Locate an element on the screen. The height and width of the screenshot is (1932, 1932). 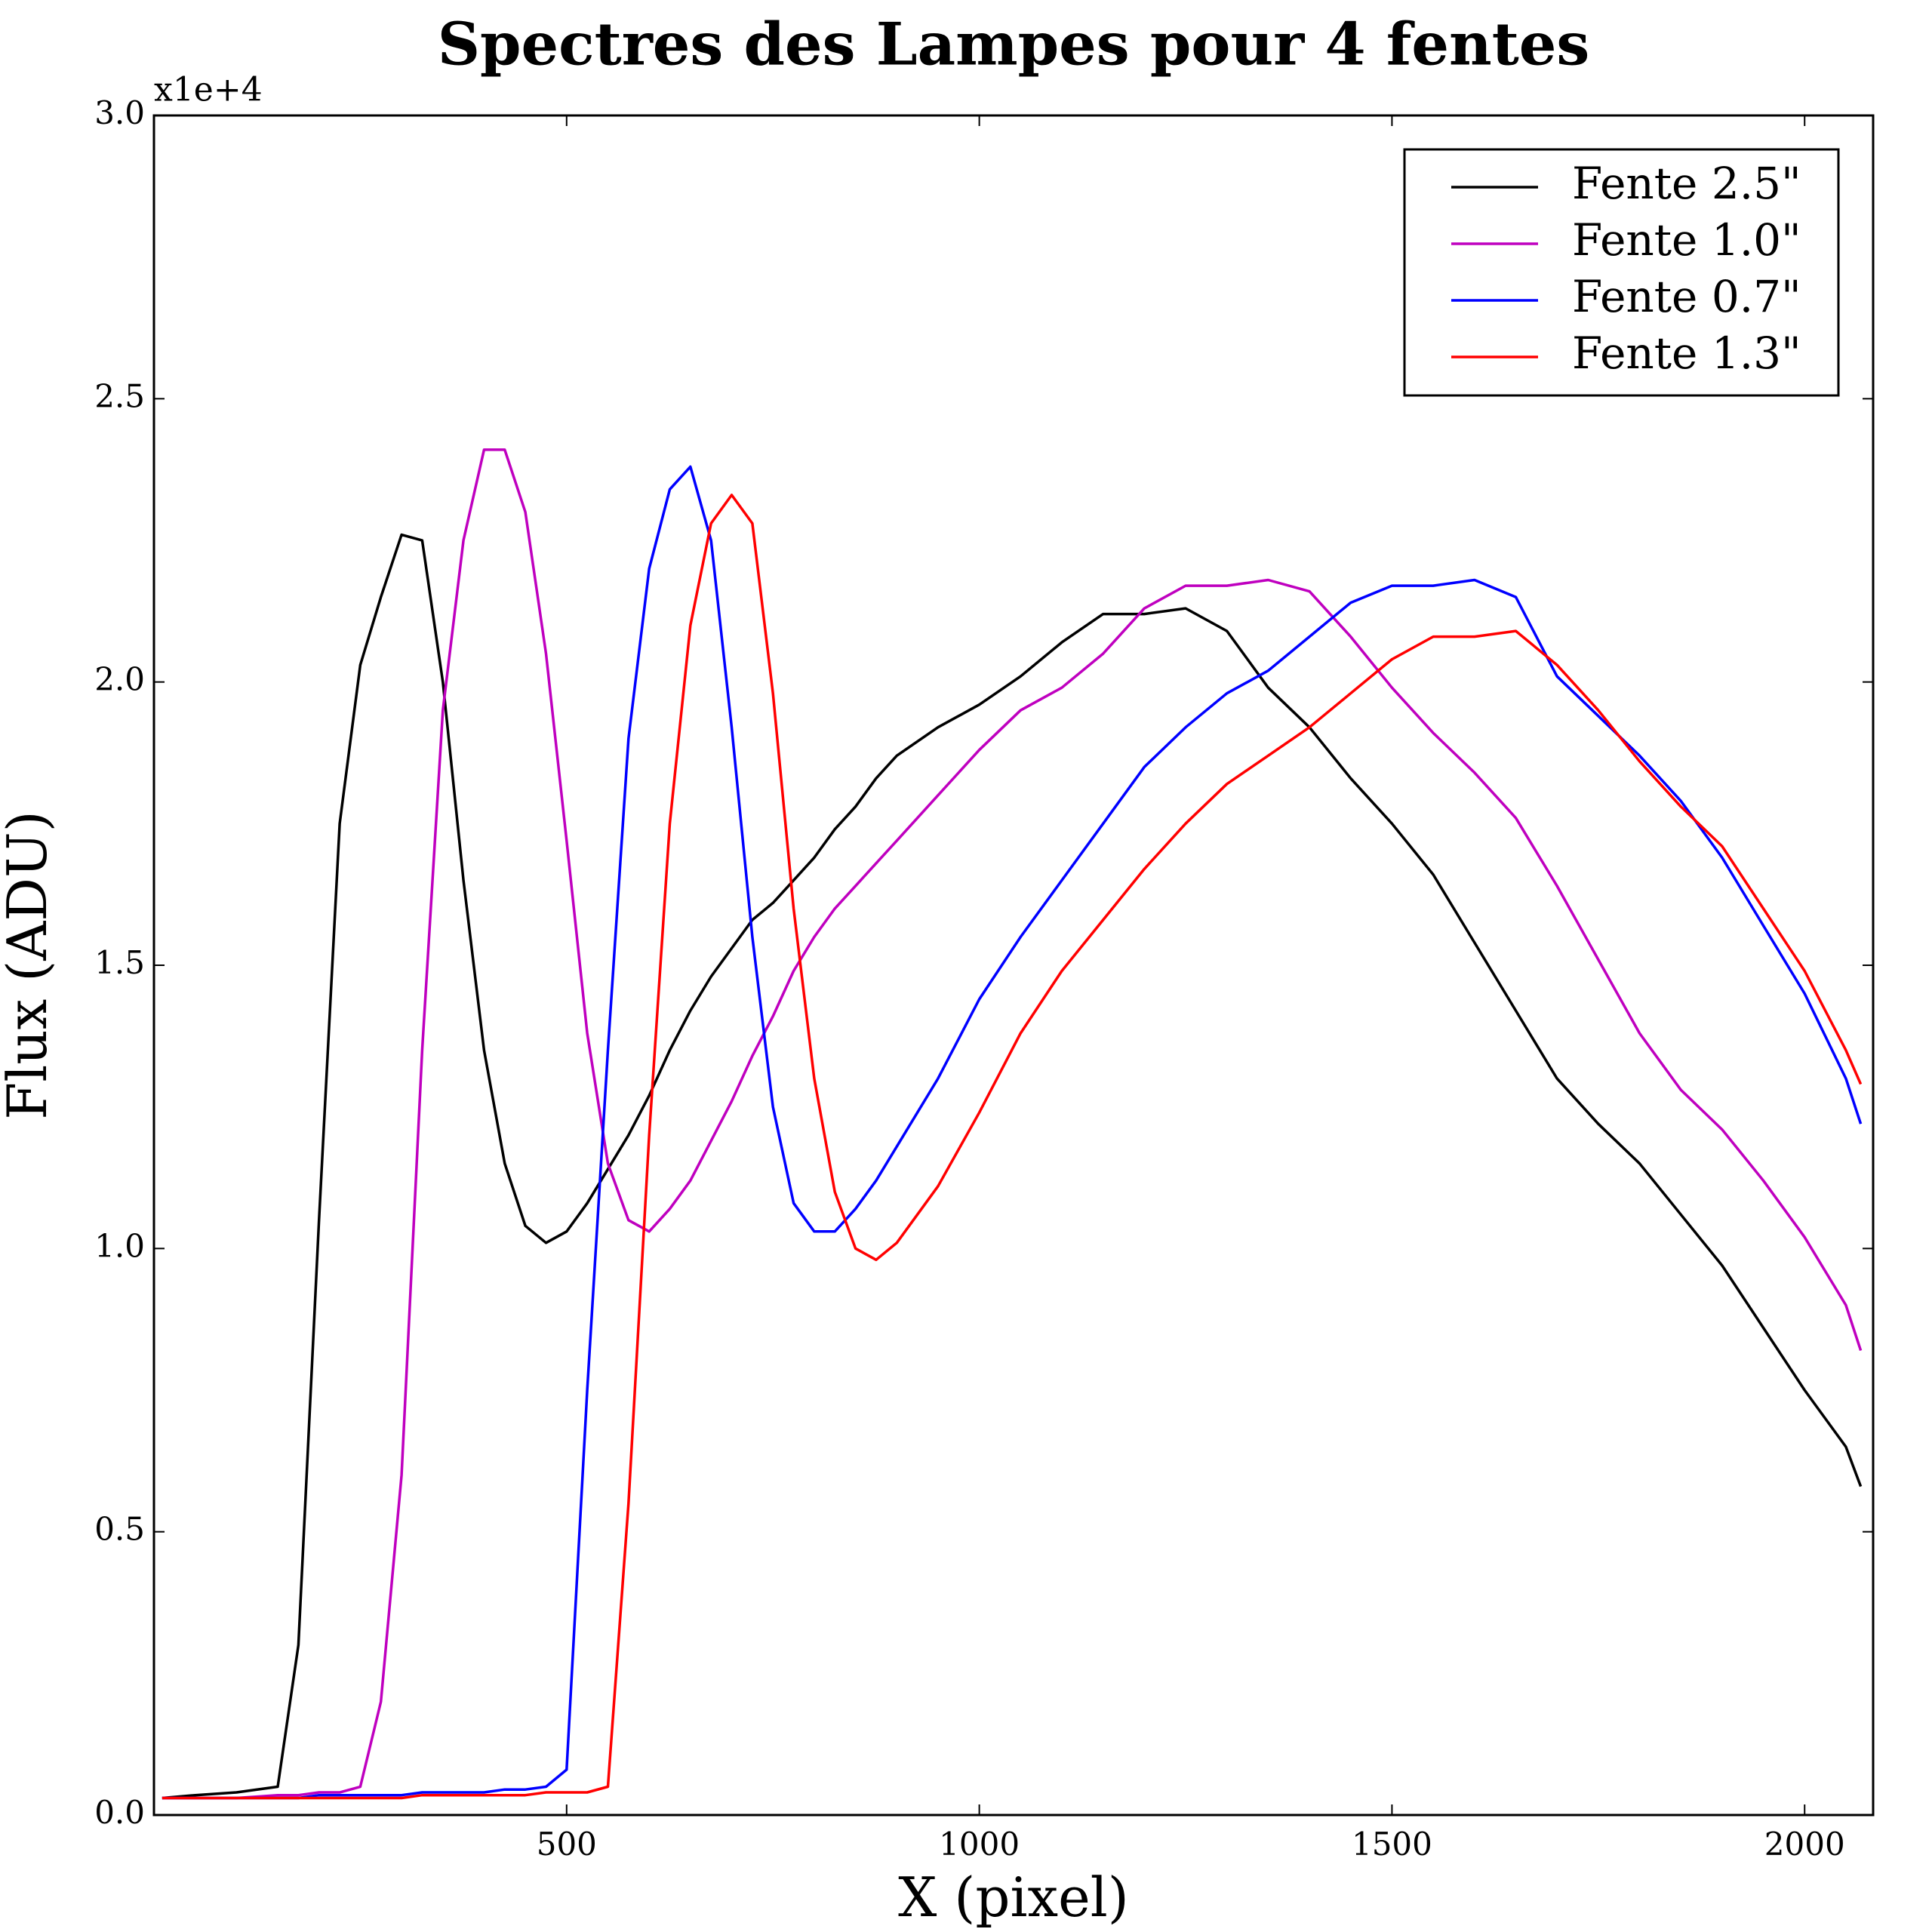
legend-label: Fente 0.7" is located at coordinates (1686, 296).